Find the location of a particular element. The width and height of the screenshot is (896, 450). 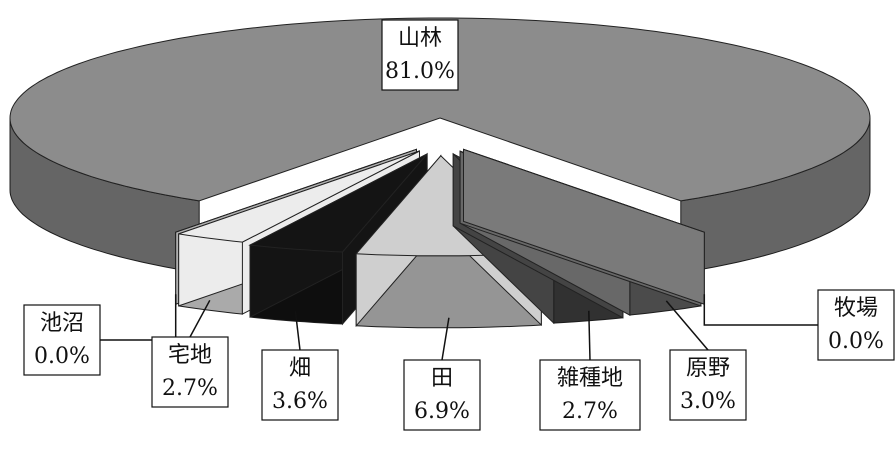

value-label: 81.0% is located at coordinates (420, 71).